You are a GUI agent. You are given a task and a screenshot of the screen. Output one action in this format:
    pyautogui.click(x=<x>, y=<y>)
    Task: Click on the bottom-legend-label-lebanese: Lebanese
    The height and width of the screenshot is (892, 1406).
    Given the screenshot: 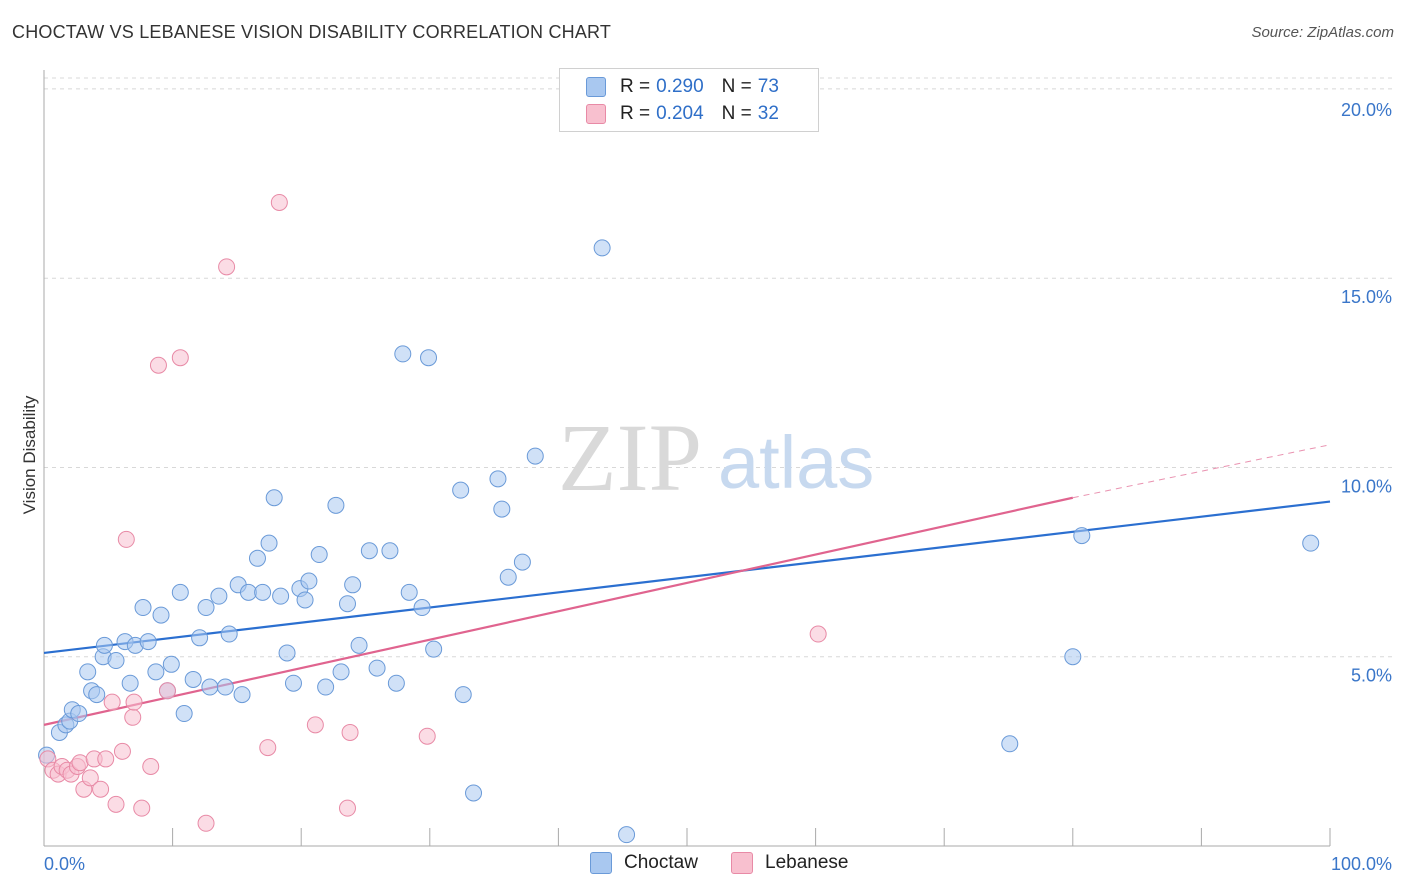 What is the action you would take?
    pyautogui.click(x=807, y=862)
    